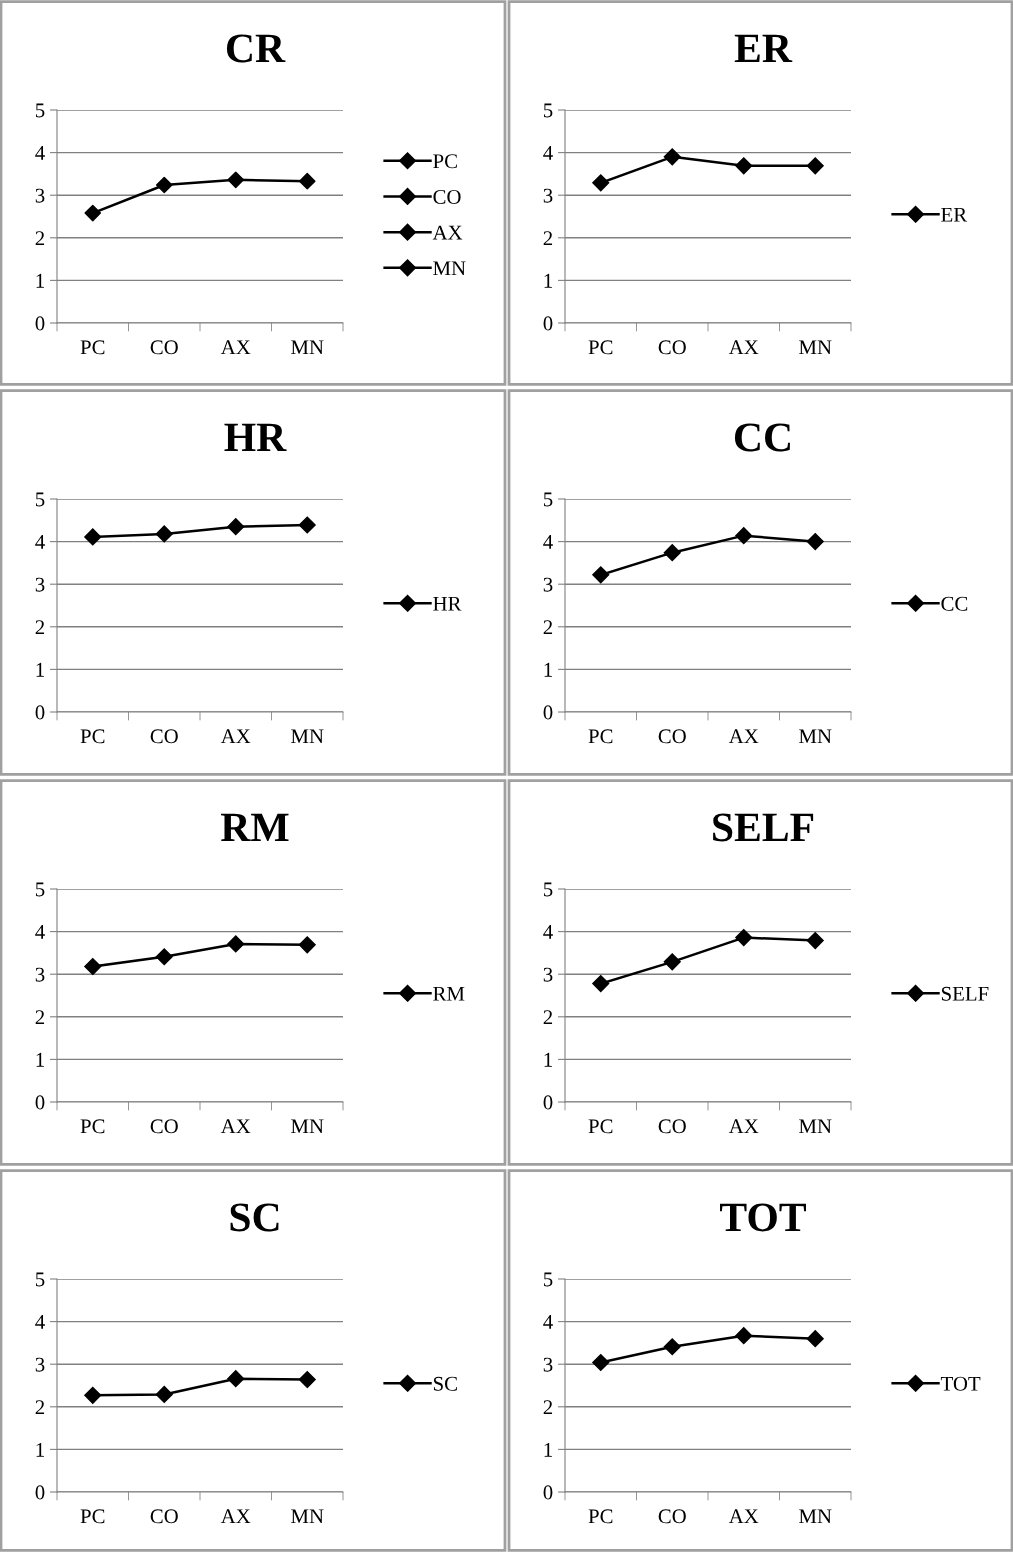 The width and height of the screenshot is (1013, 1552). What do you see at coordinates (445, 1383) in the screenshot?
I see `legend-label: SC` at bounding box center [445, 1383].